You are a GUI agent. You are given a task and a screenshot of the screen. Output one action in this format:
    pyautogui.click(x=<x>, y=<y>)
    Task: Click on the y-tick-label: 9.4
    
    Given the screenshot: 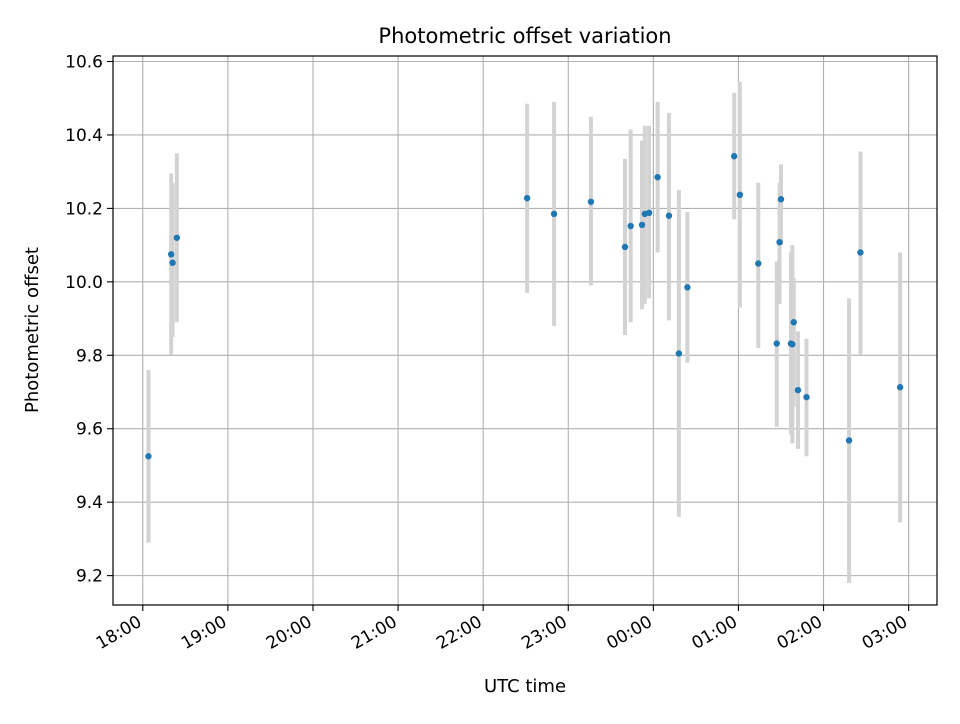 What is the action you would take?
    pyautogui.click(x=89, y=503)
    